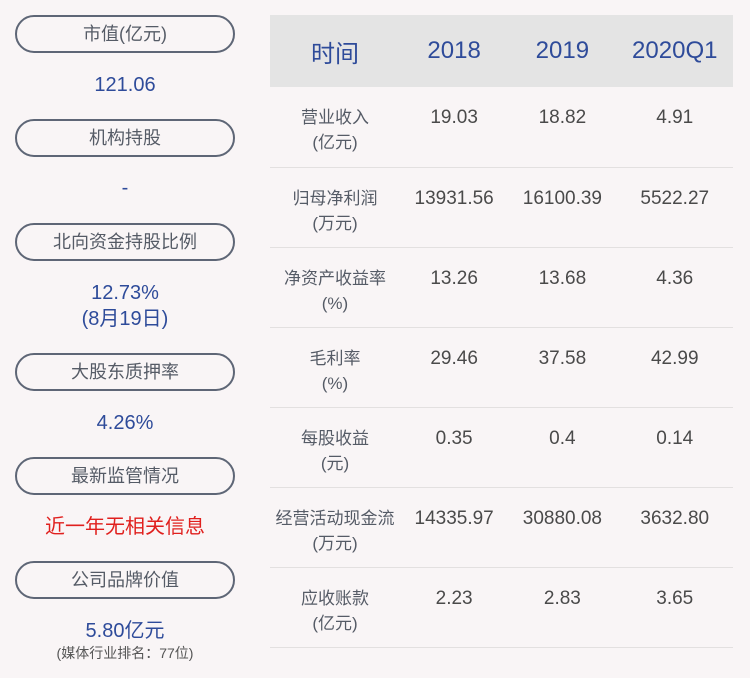 The image size is (750, 678). What do you see at coordinates (125, 34) in the screenshot?
I see `market-cap-label: 市值(亿元)` at bounding box center [125, 34].